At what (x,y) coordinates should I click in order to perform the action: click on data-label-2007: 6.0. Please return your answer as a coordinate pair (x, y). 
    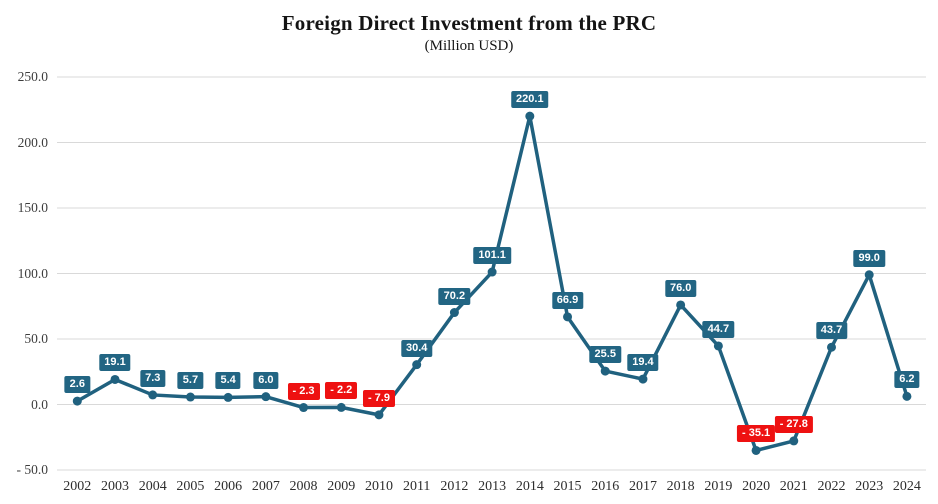
    Looking at the image, I should click on (266, 380).